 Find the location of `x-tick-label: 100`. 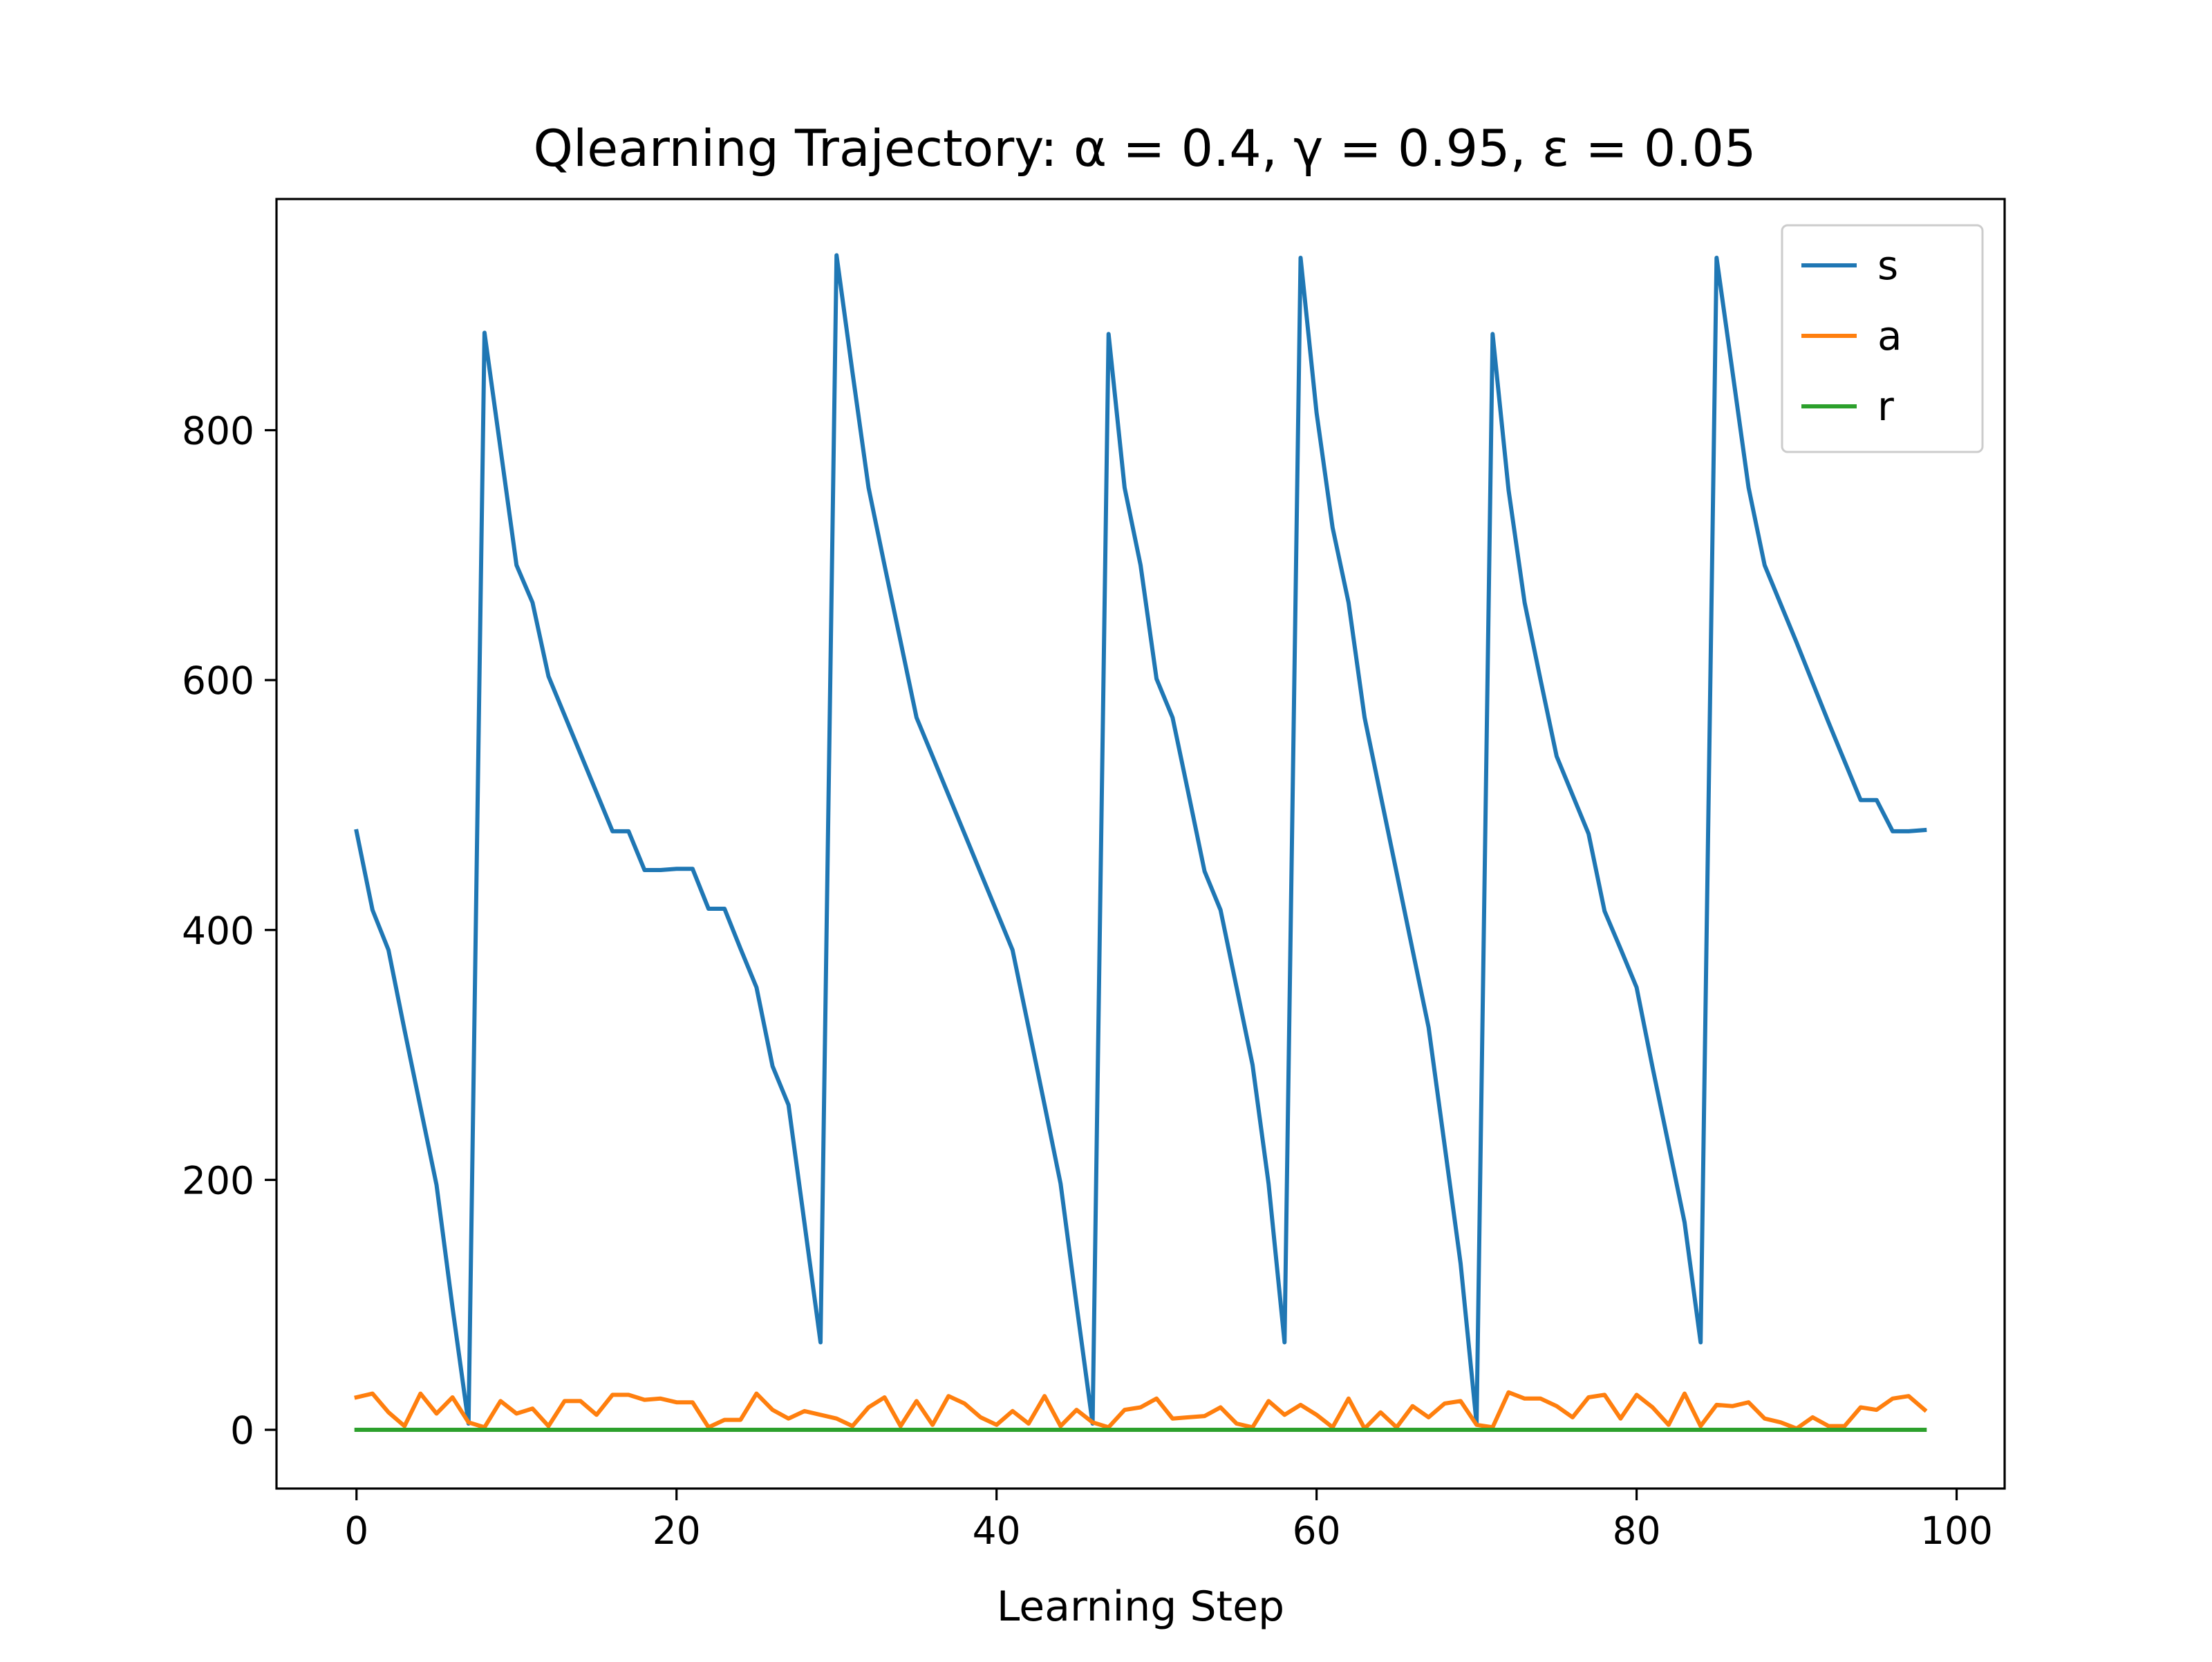

x-tick-label: 100 is located at coordinates (1957, 1531).